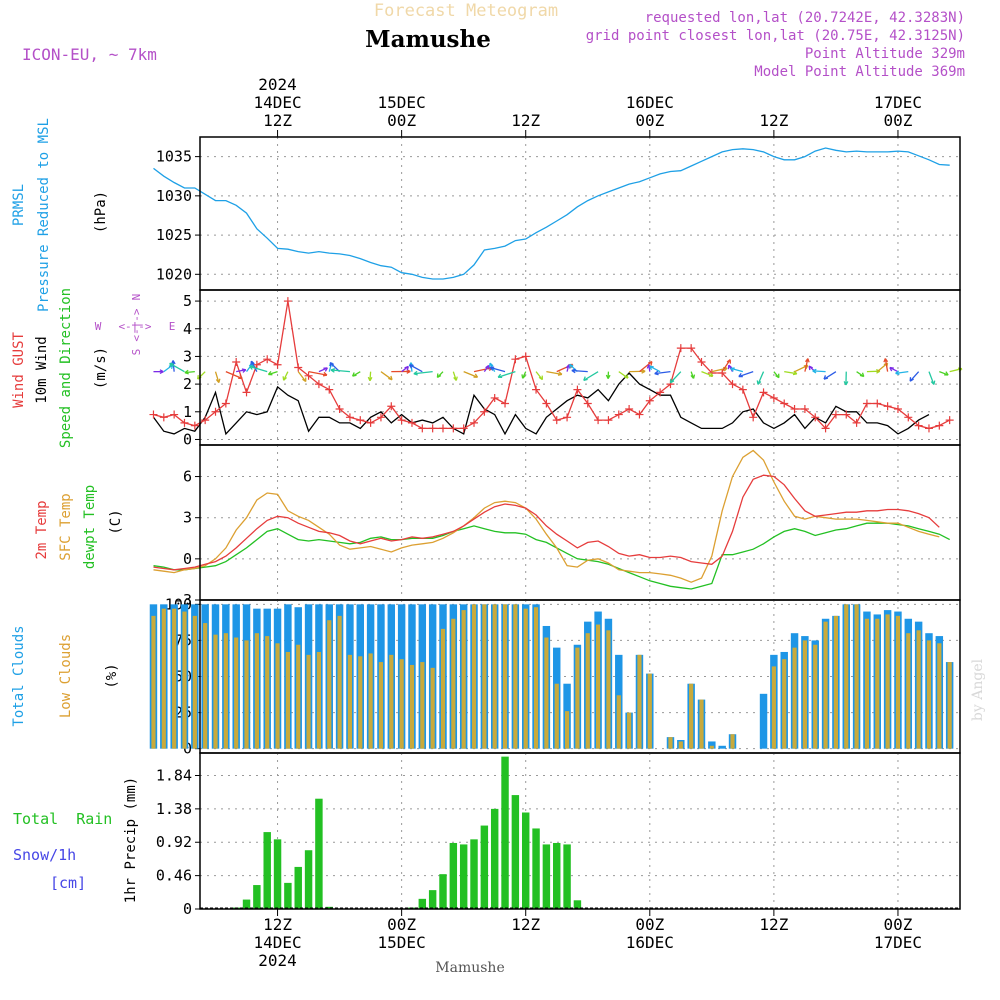  Describe the element at coordinates (402, 942) in the screenshot. I see `bottom-time-label: 15DEC` at that location.